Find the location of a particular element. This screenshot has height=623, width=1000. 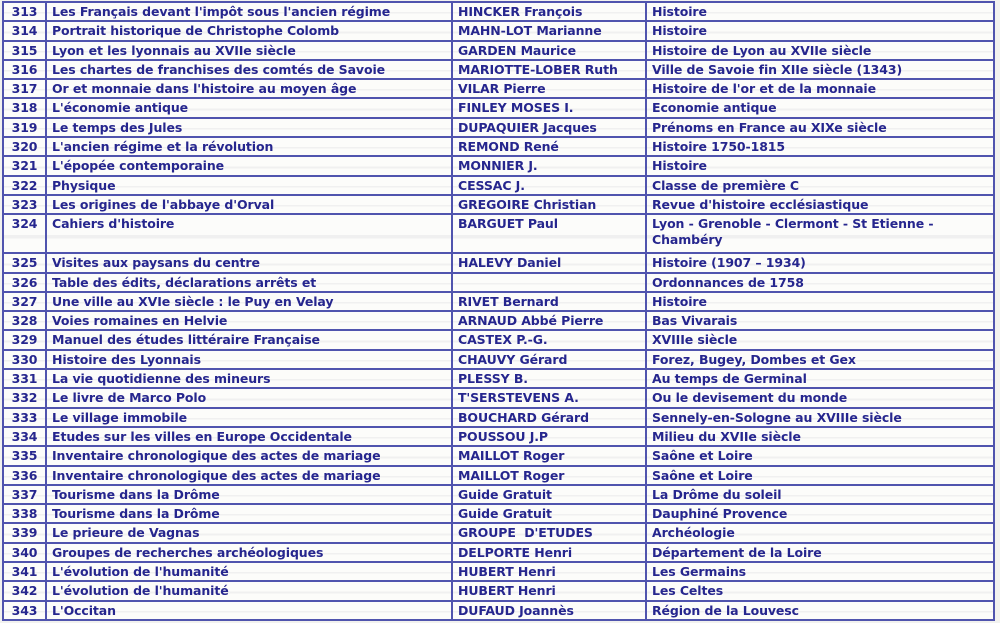

author-cell: MONNIER J. is located at coordinates (549, 166).